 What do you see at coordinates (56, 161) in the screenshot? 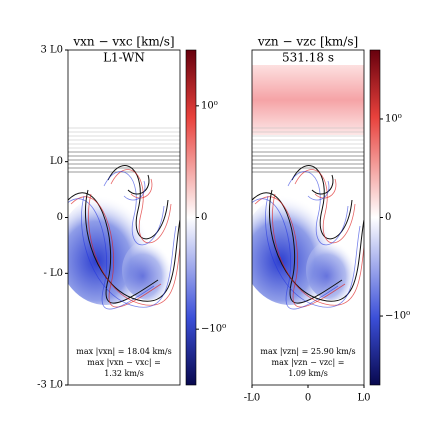
I see `y-tick-label: L0` at bounding box center [56, 161].